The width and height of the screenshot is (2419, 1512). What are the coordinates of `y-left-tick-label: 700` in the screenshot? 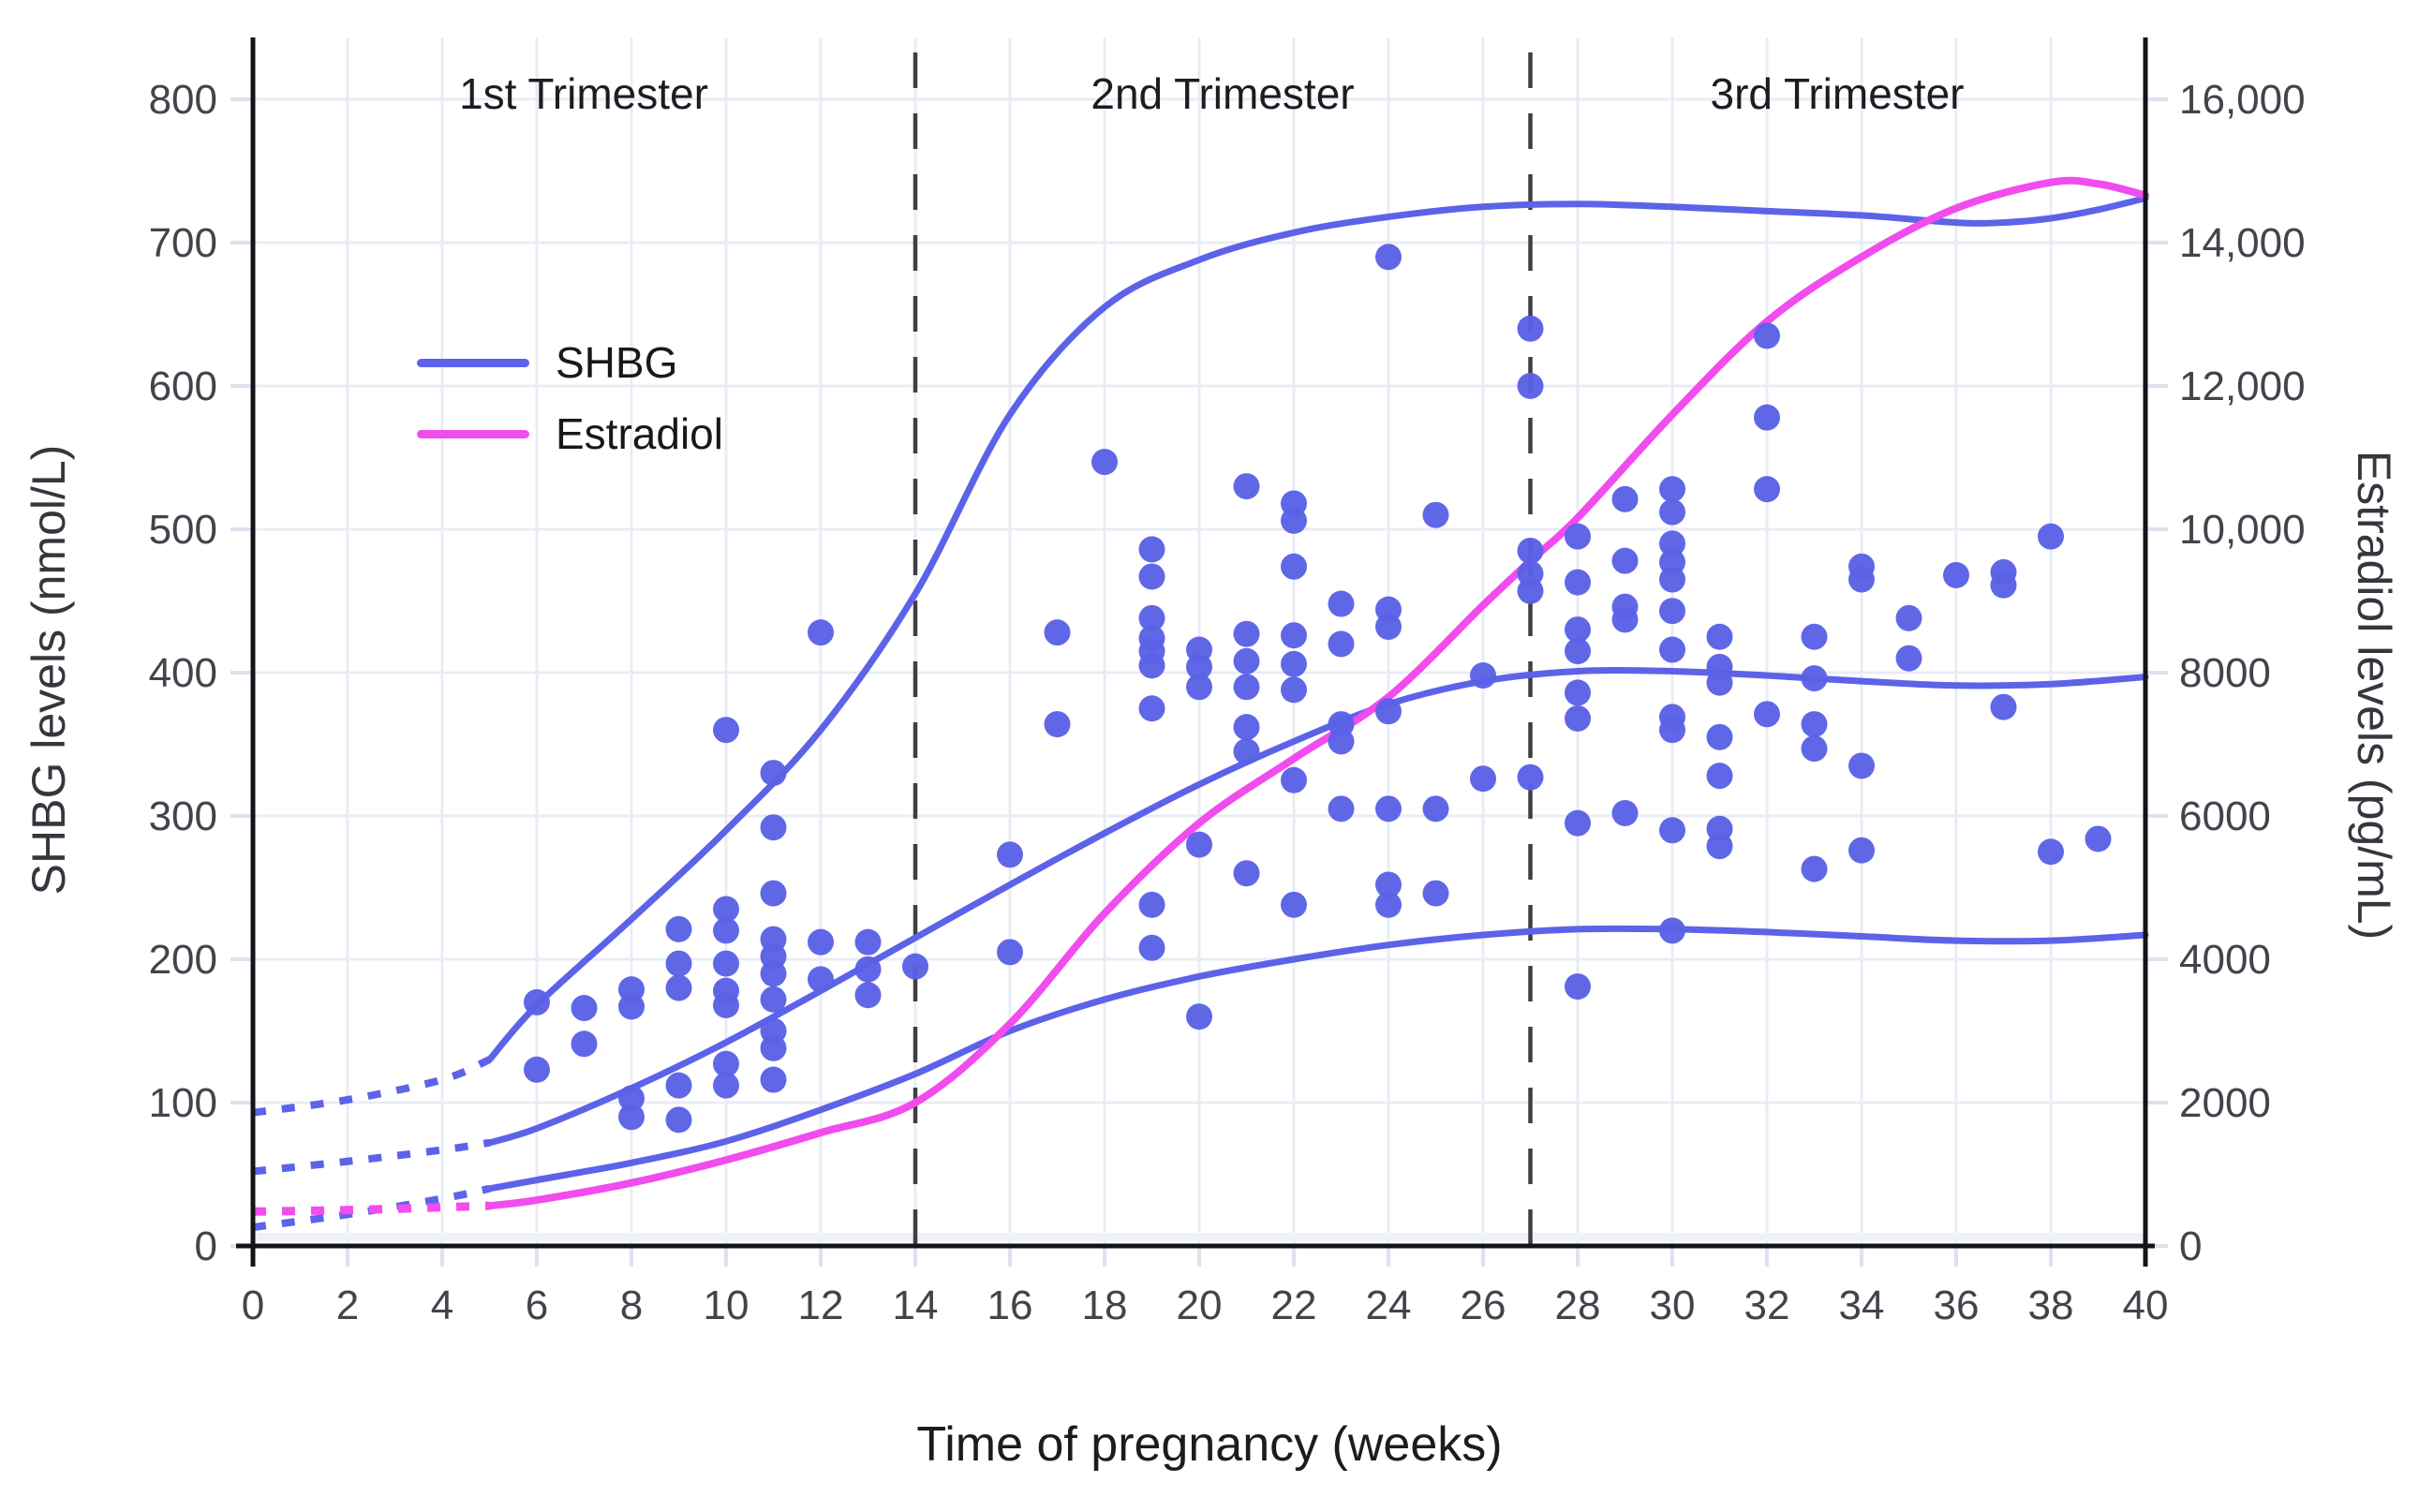 It's located at (183, 243).